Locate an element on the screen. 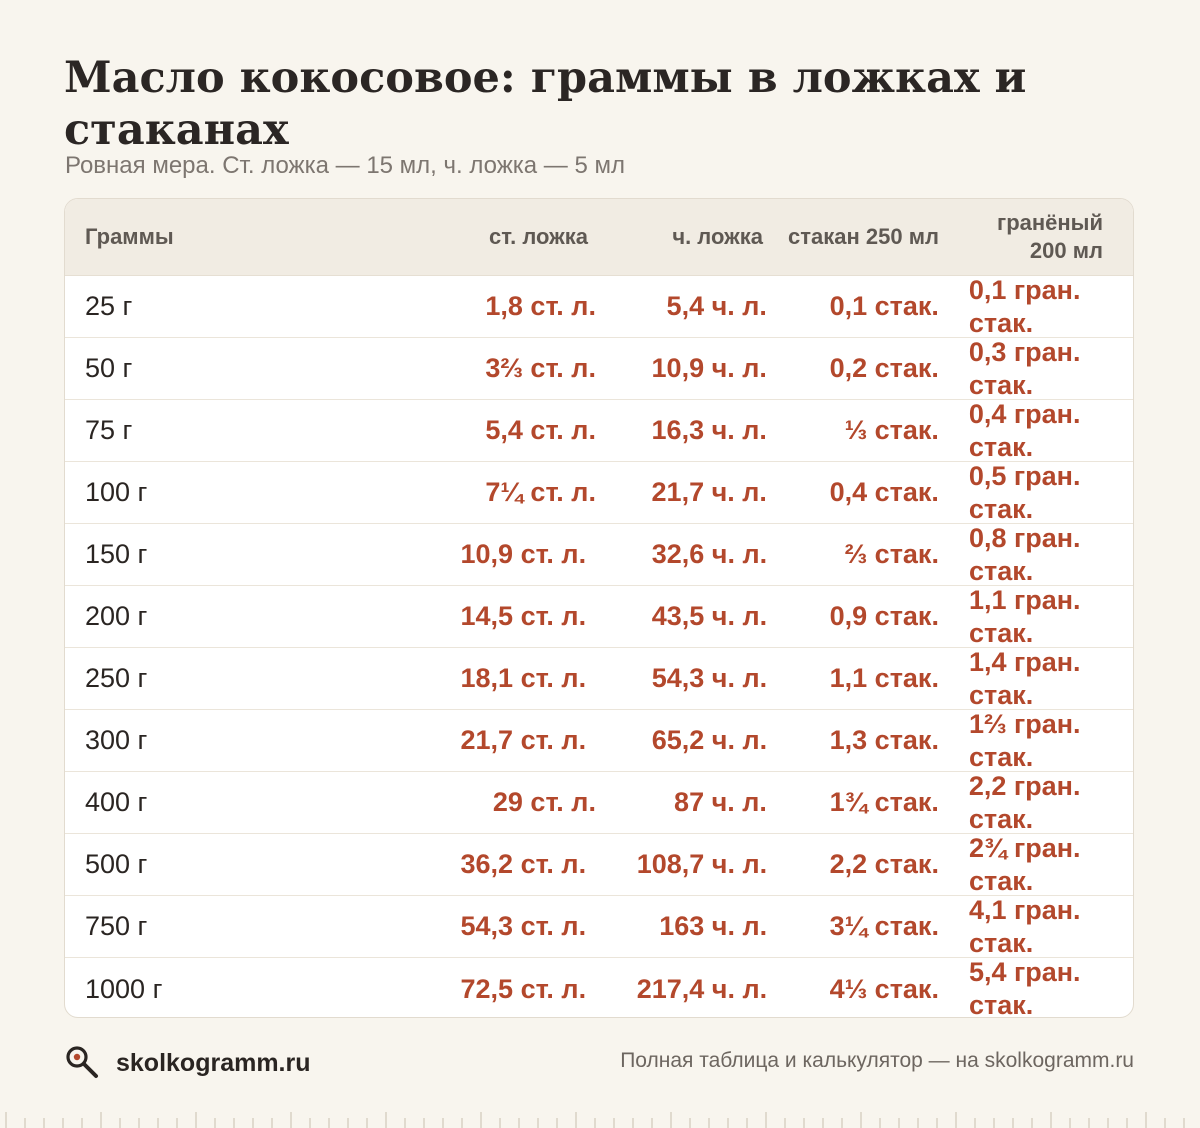  cell-tablespoon: 5,4 ст. л. is located at coordinates (540, 430).